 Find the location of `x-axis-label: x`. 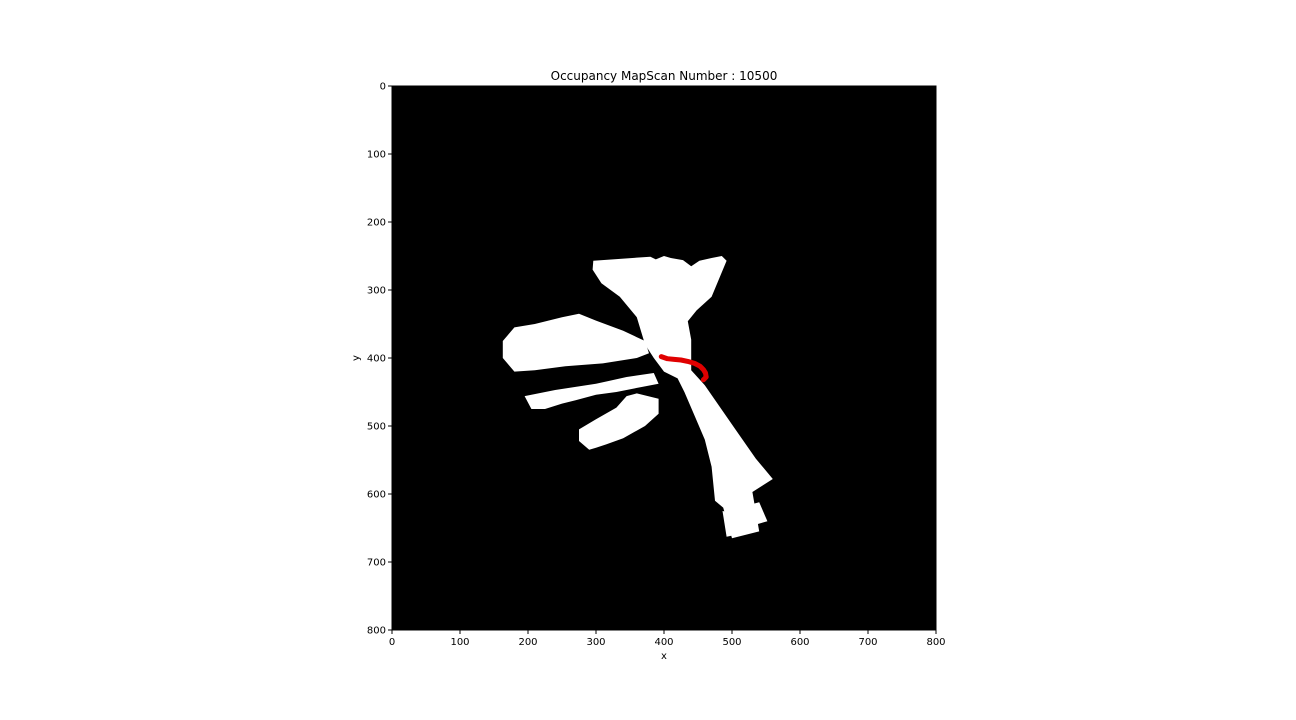

x-axis-label: x is located at coordinates (664, 656).